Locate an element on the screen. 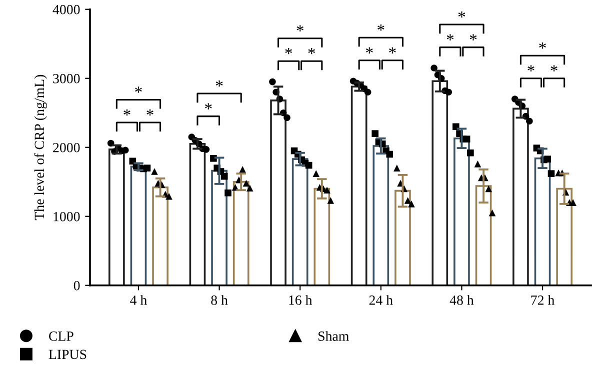 Image resolution: width=600 pixels, height=374 pixels. x-tick-label: 16 h is located at coordinates (300, 300).